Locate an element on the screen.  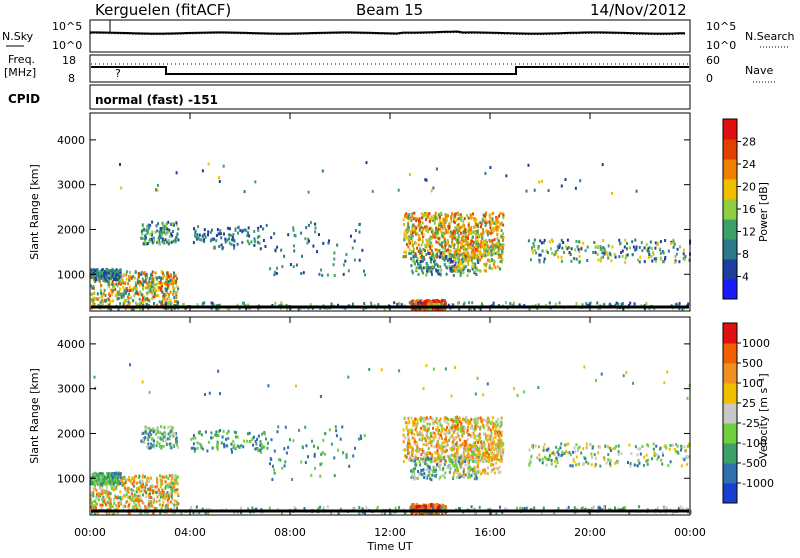
noise-left-tick-top: 10^5 is located at coordinates (67, 26).